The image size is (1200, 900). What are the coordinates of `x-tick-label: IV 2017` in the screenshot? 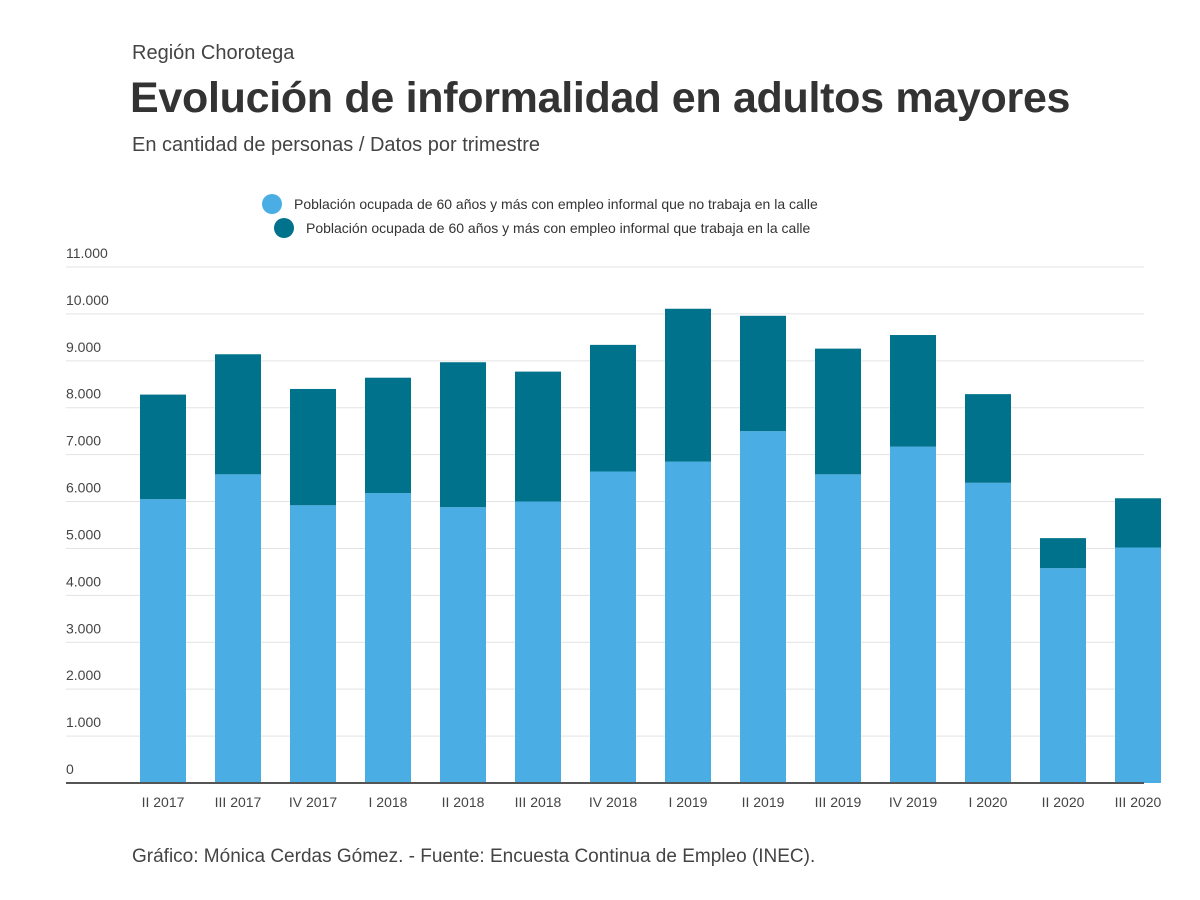 It's located at (313, 802).